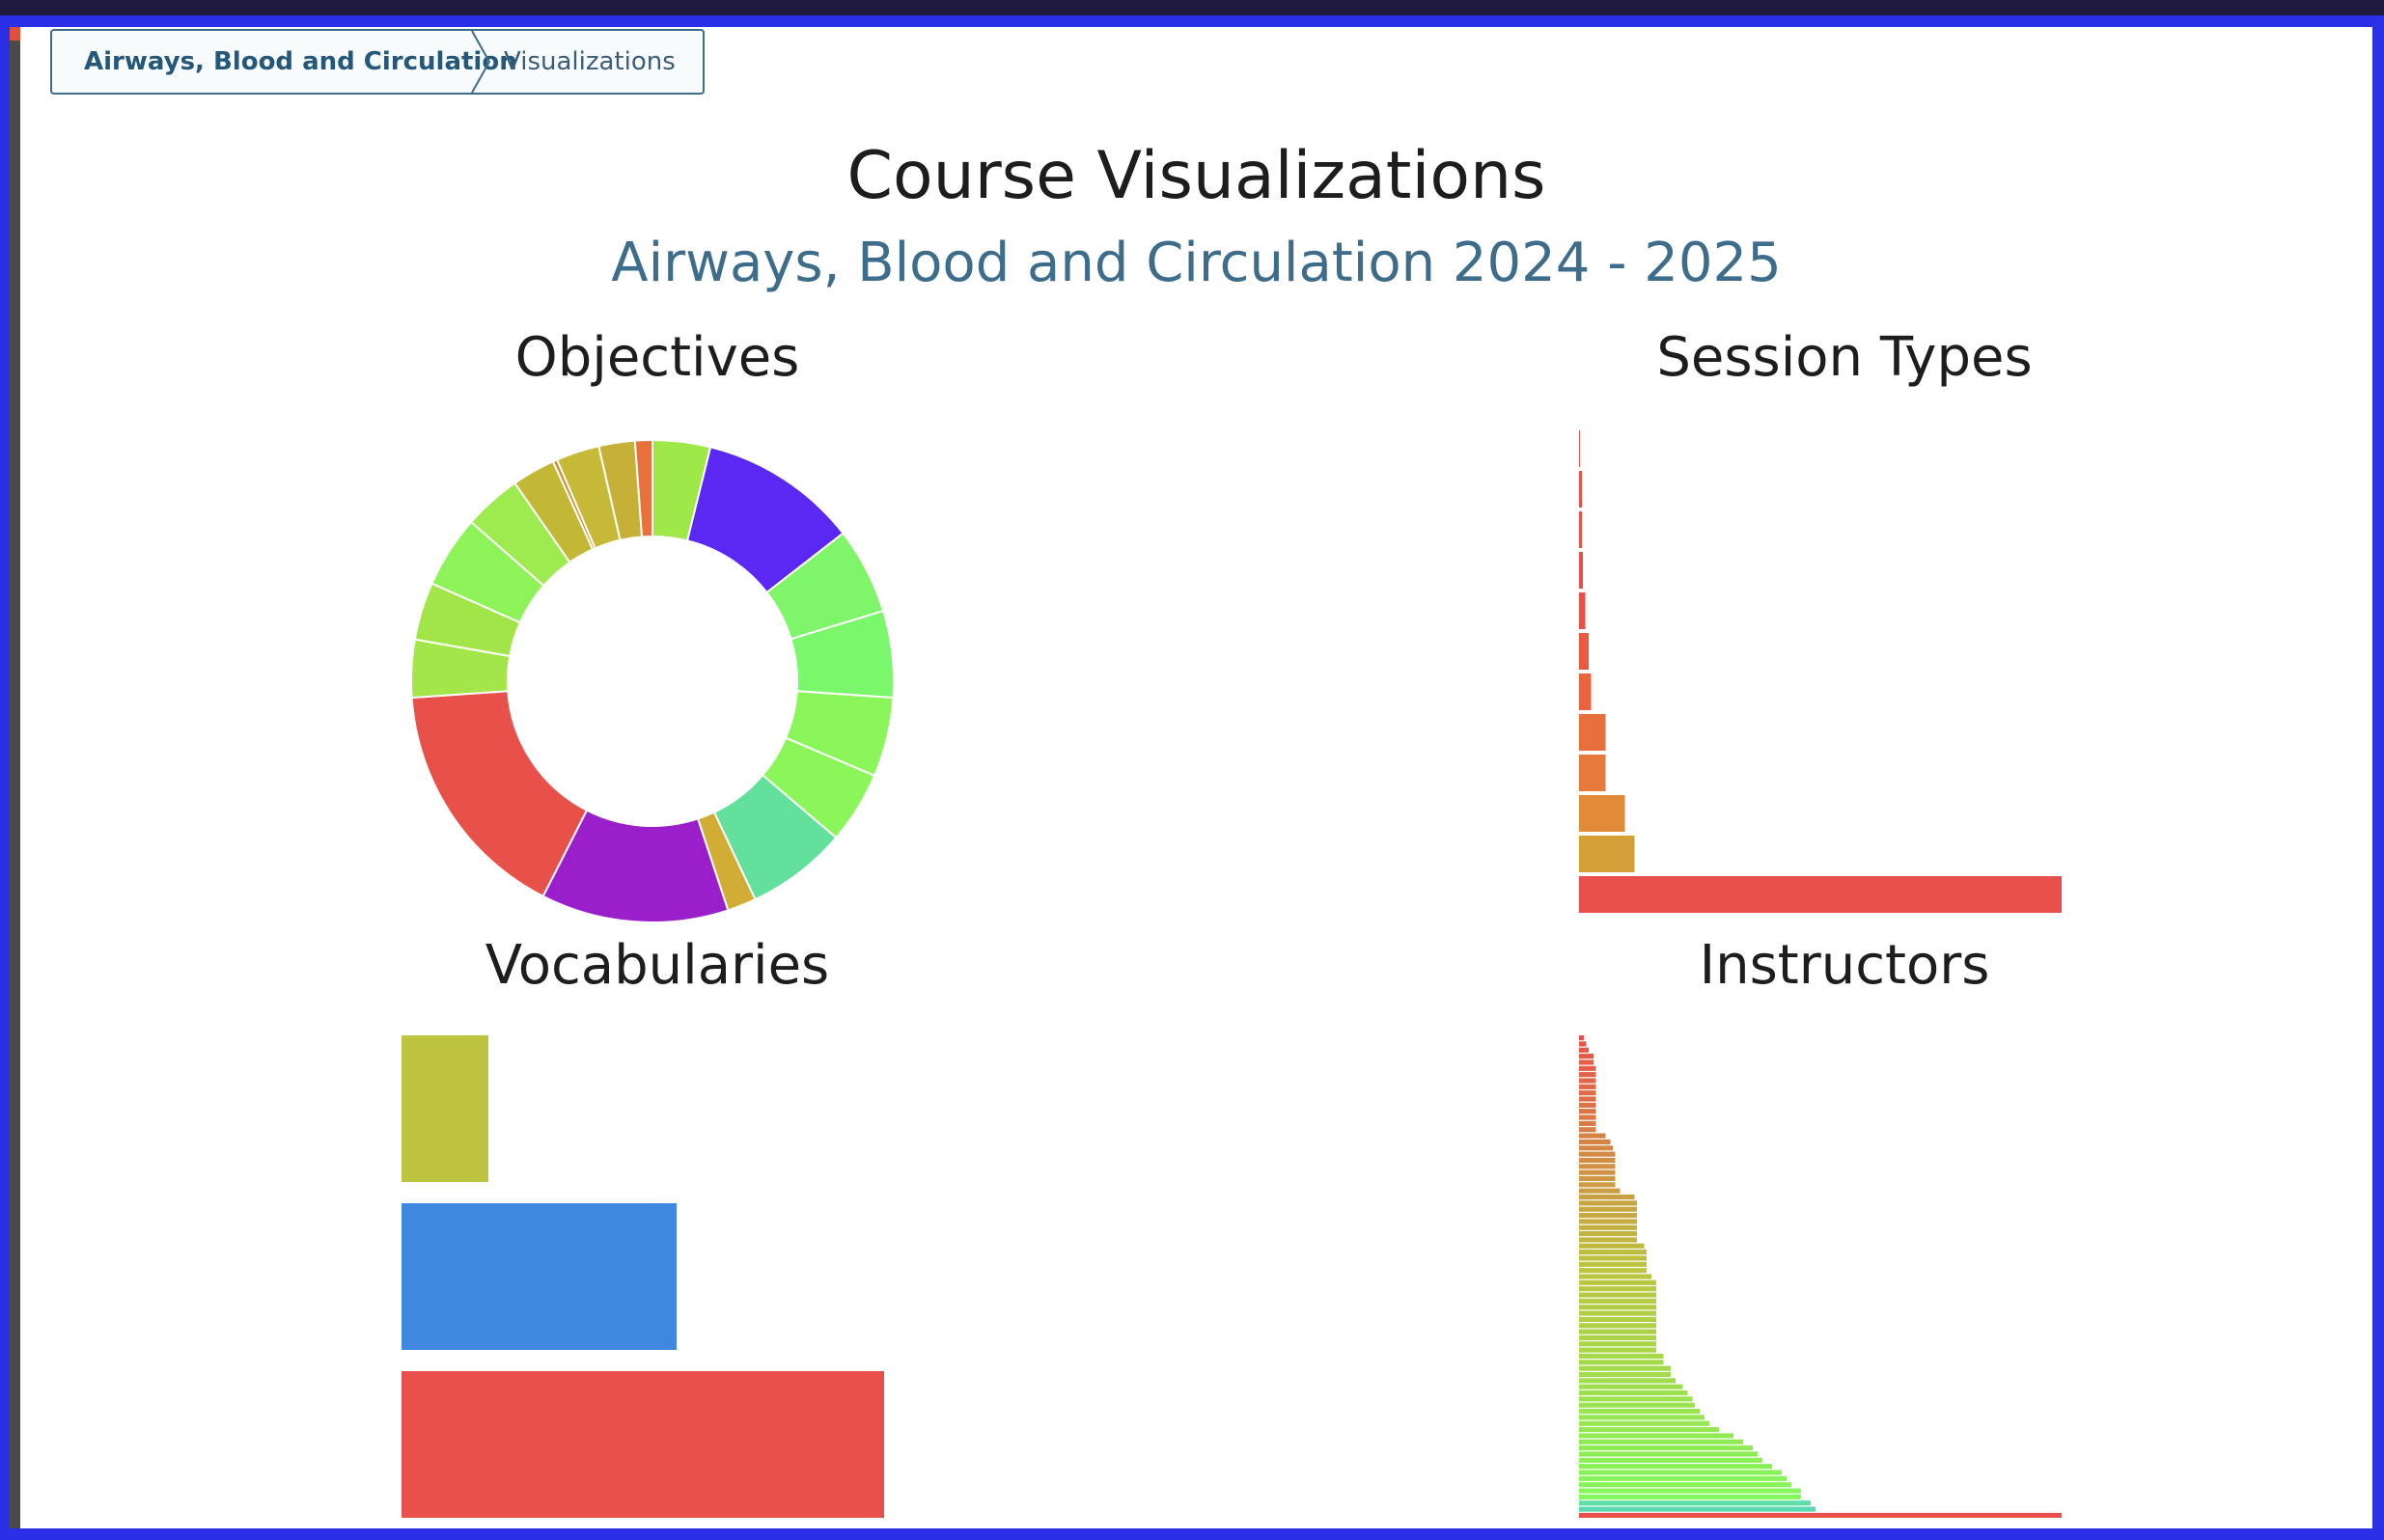 Image resolution: width=2384 pixels, height=1540 pixels. What do you see at coordinates (1844, 357) in the screenshot?
I see `session-types-title: Session Types` at bounding box center [1844, 357].